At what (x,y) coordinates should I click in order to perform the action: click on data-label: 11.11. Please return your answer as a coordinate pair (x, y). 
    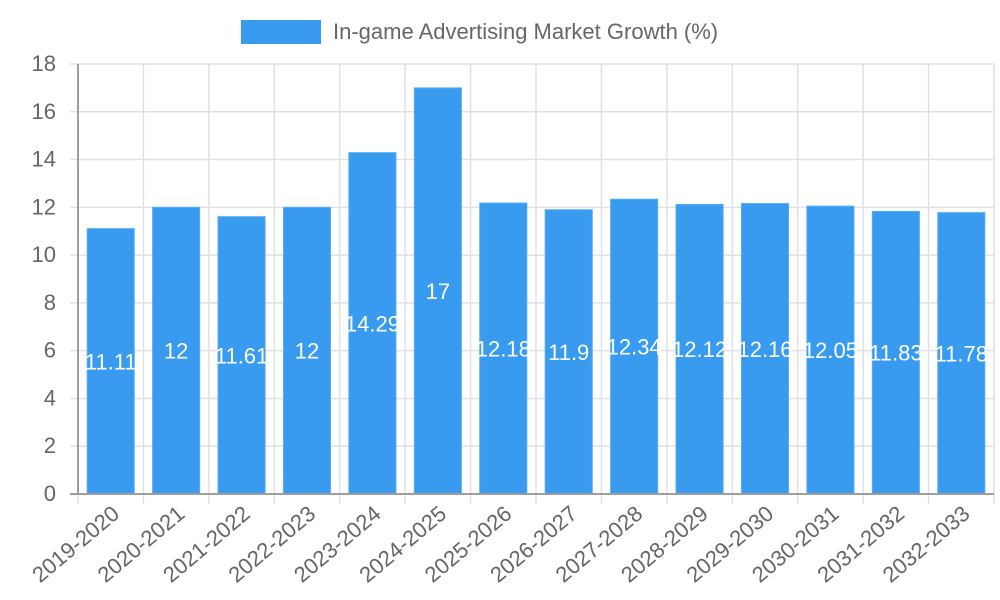
    Looking at the image, I should click on (111, 361).